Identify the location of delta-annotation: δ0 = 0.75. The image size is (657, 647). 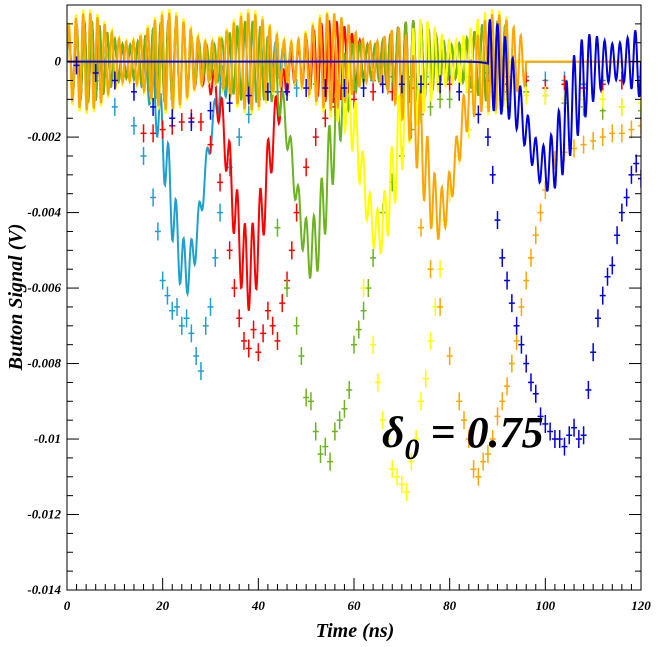
(463, 437).